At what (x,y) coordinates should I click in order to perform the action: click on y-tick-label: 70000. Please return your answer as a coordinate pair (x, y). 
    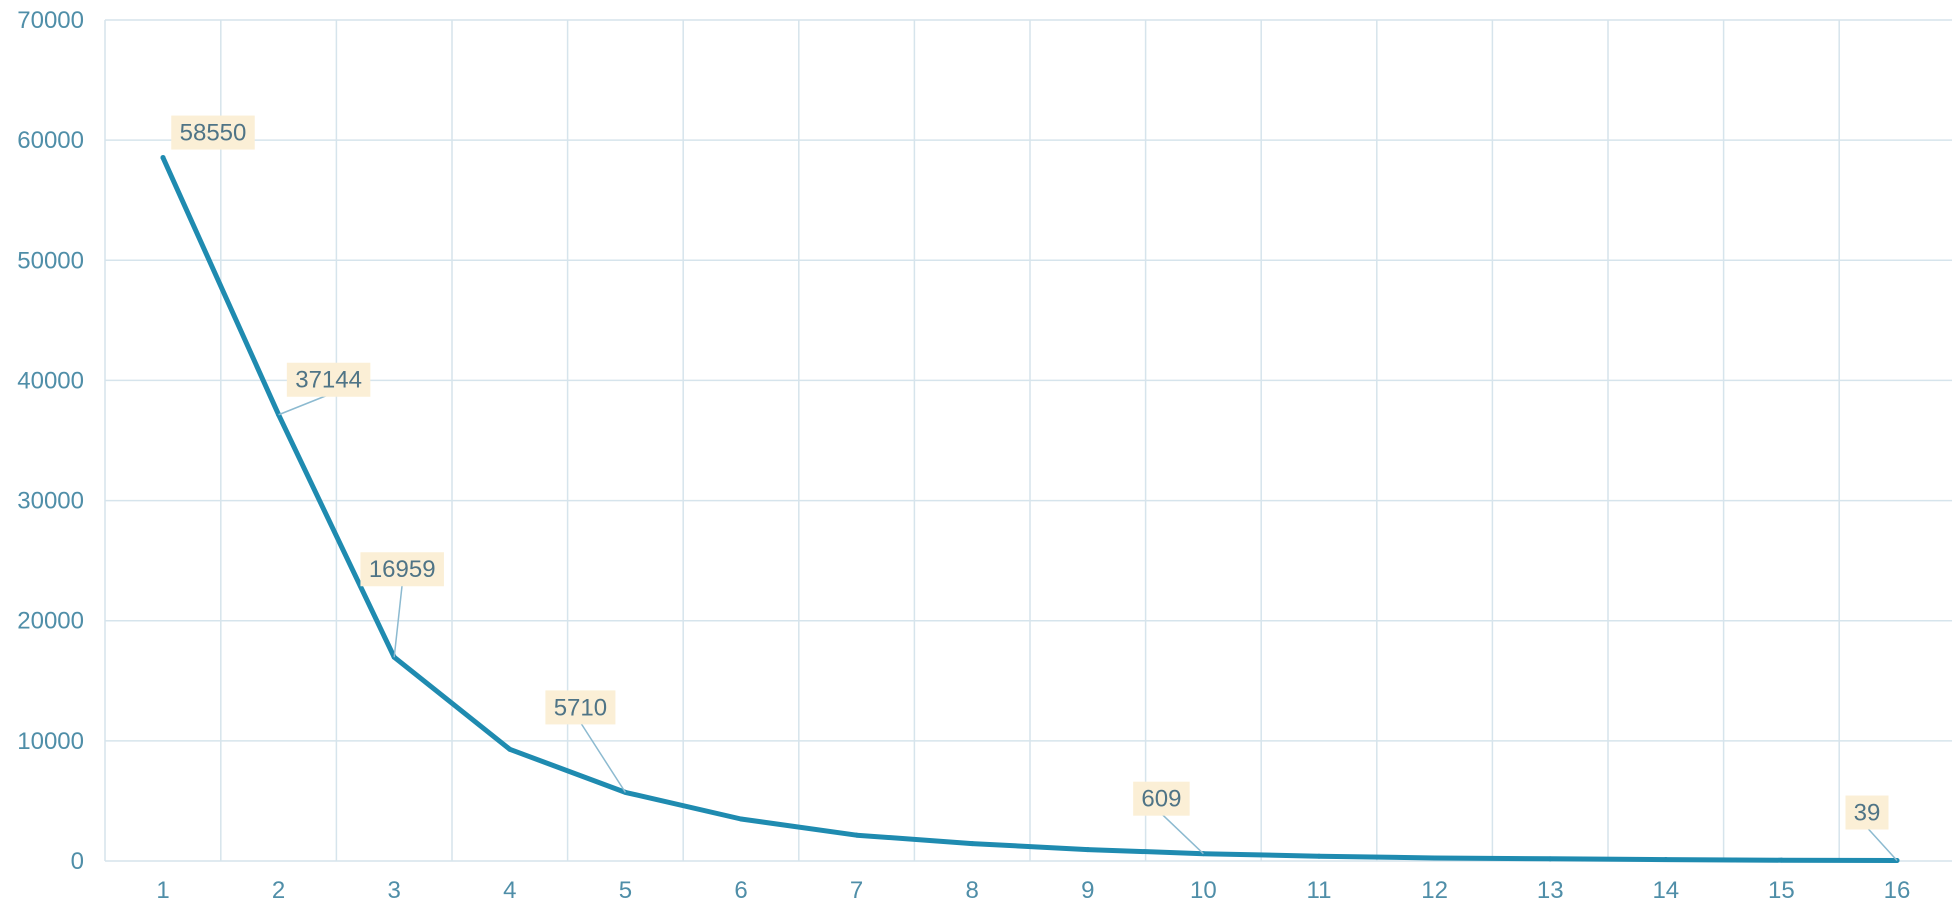
    Looking at the image, I should click on (50, 20).